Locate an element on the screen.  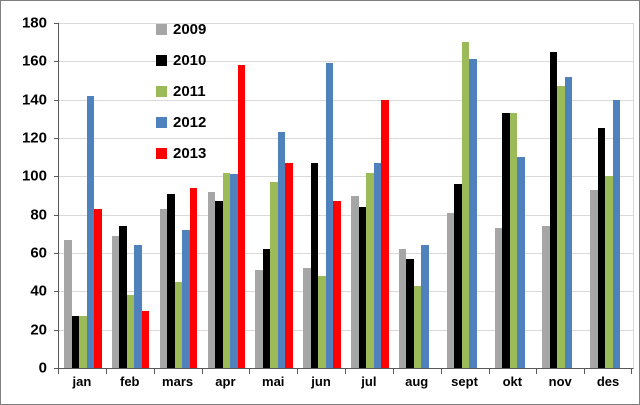
bar-group-nov is located at coordinates (561, 195).